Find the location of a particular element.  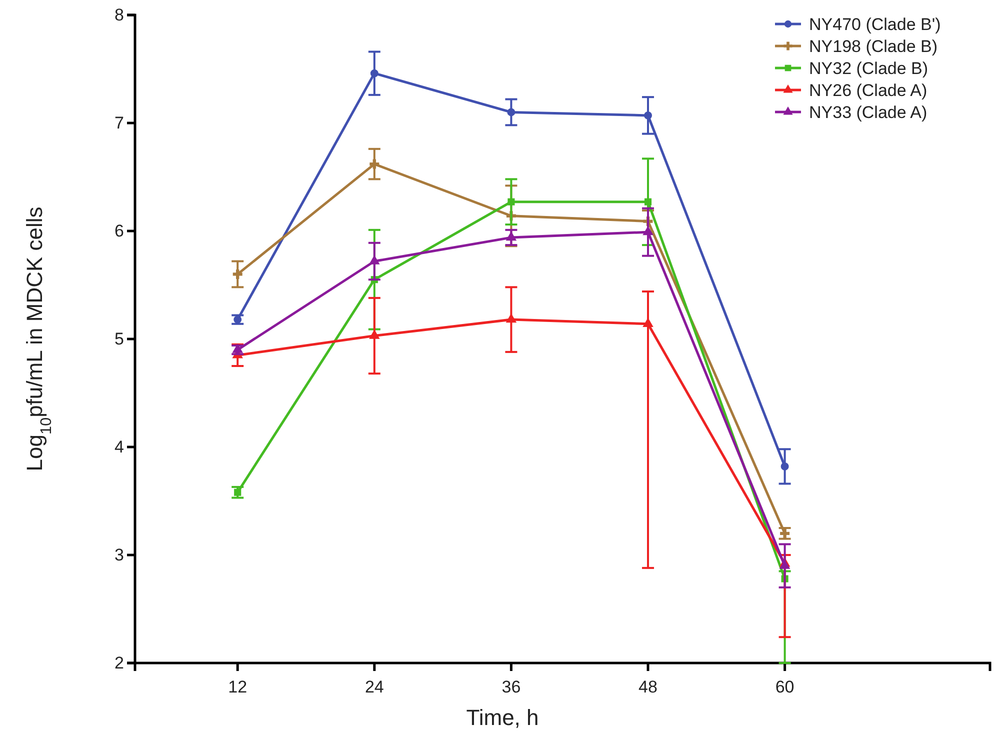

x-tick-label: 12 is located at coordinates (238, 687).